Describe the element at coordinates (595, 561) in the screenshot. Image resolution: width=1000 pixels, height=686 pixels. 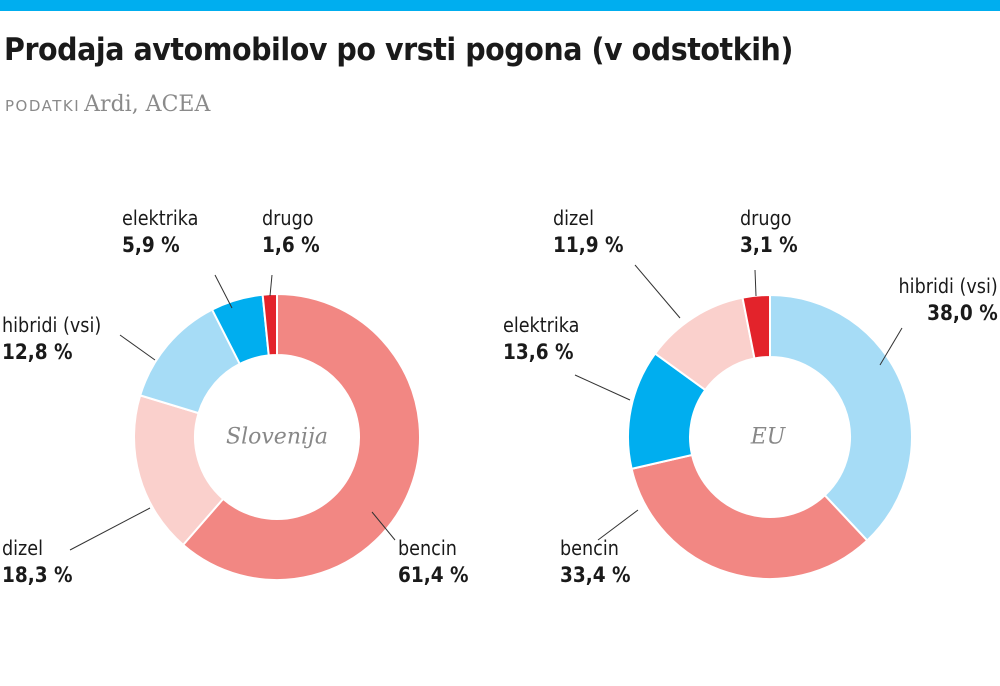
I see `label-eu-bencin: bencin 33,4 %` at that location.